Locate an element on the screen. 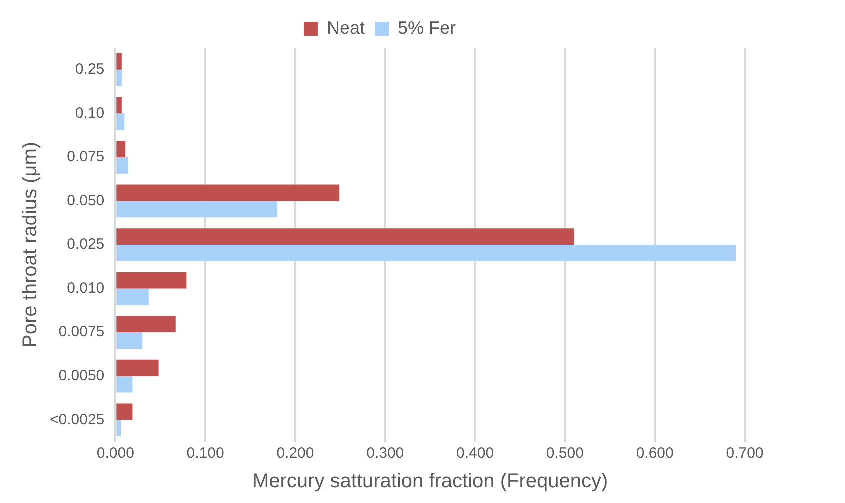 The image size is (845, 503). y-tick-label: 0.0075 is located at coordinates (81, 332).